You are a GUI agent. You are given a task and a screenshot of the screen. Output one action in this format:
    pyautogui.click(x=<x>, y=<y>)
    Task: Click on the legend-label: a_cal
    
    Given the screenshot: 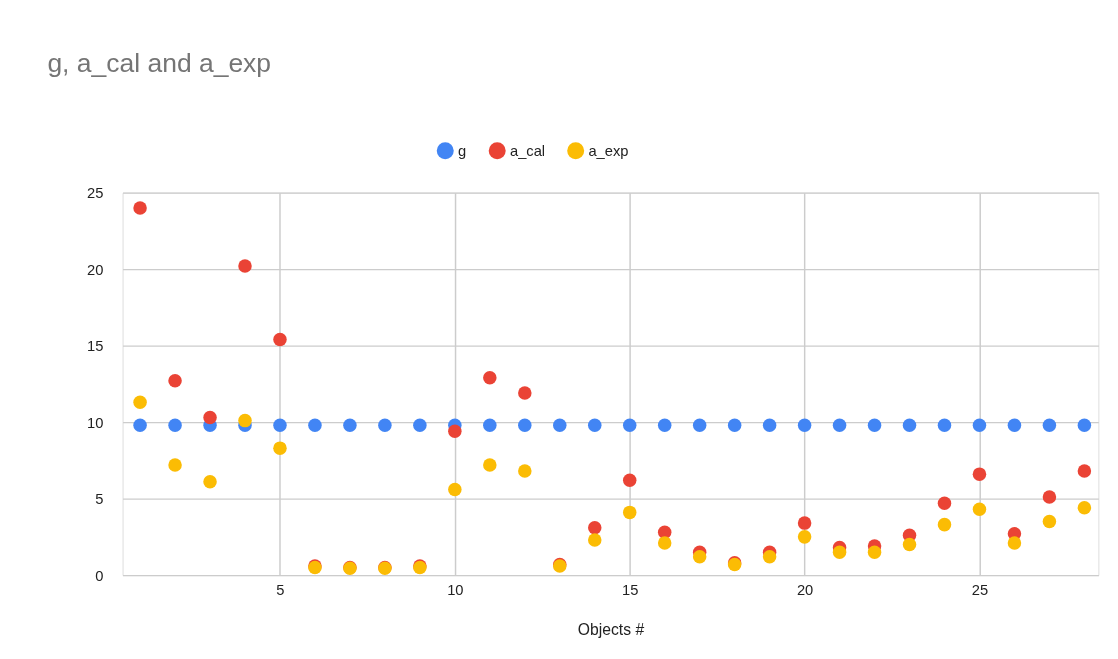 What is the action you would take?
    pyautogui.click(x=527, y=150)
    